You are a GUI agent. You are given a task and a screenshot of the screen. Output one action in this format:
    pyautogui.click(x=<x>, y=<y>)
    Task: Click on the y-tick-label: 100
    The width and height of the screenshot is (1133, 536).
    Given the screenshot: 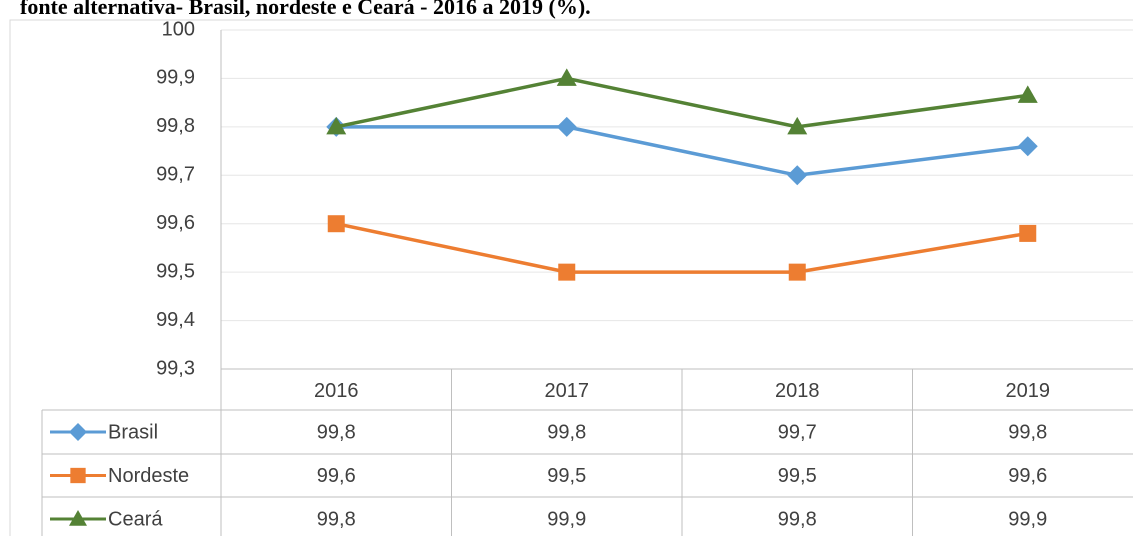 What is the action you would take?
    pyautogui.click(x=178, y=29)
    